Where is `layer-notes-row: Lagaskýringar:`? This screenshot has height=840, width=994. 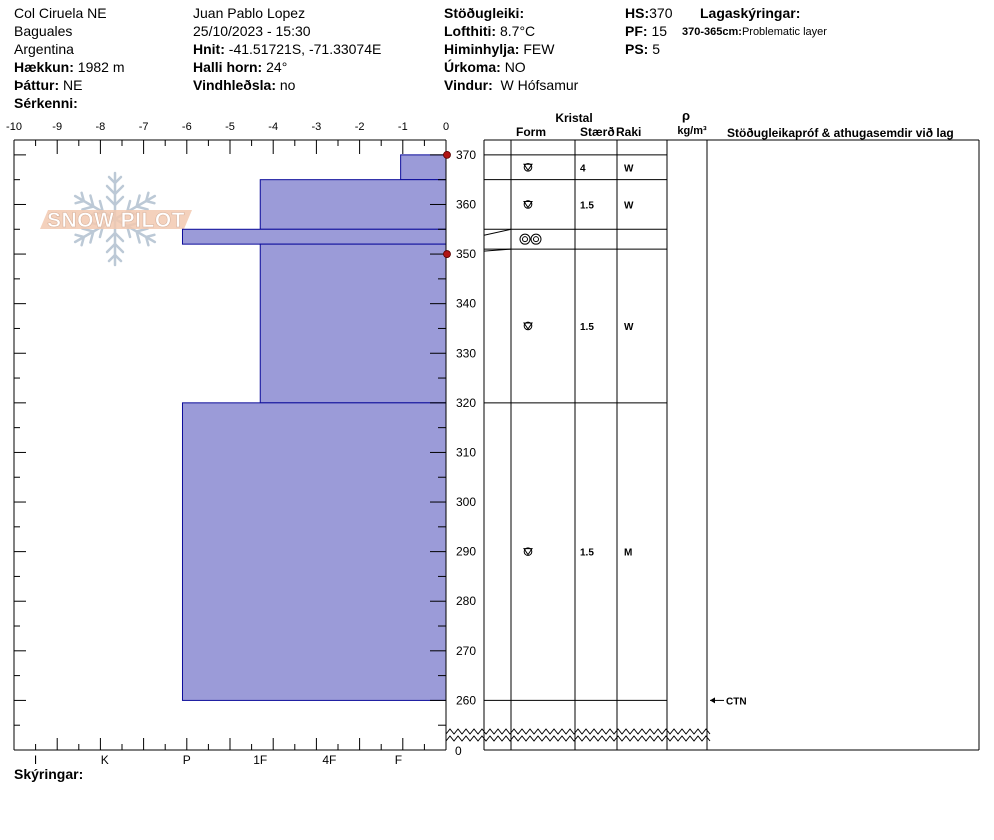 layer-notes-row: Lagaskýringar: is located at coordinates (750, 13).